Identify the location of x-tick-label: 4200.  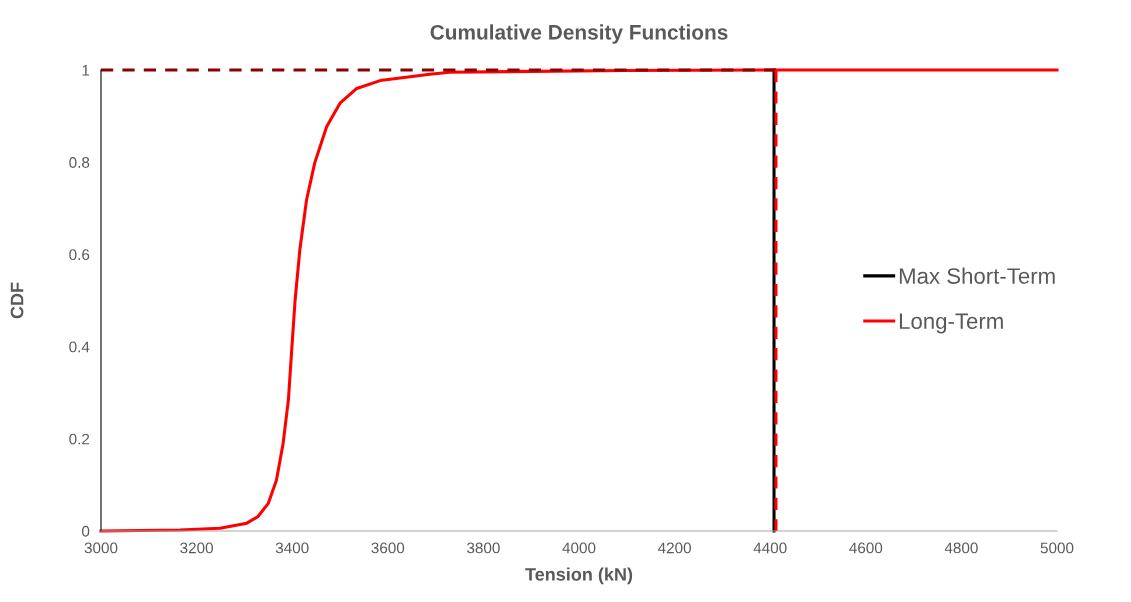
(674, 548).